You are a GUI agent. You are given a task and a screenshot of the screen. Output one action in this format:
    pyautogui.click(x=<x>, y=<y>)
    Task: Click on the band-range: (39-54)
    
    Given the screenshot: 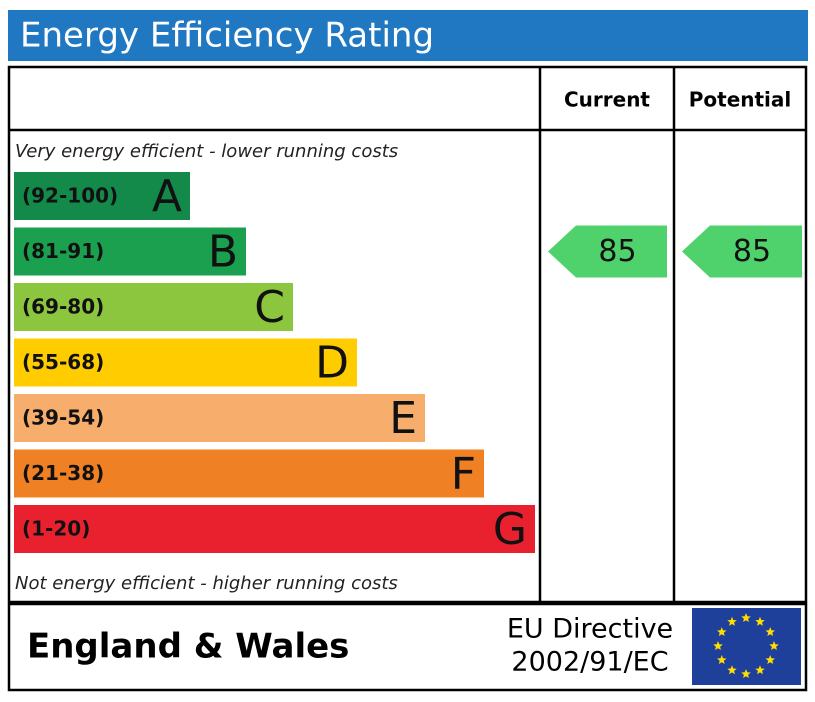 What is the action you would take?
    pyautogui.click(x=63, y=418)
    